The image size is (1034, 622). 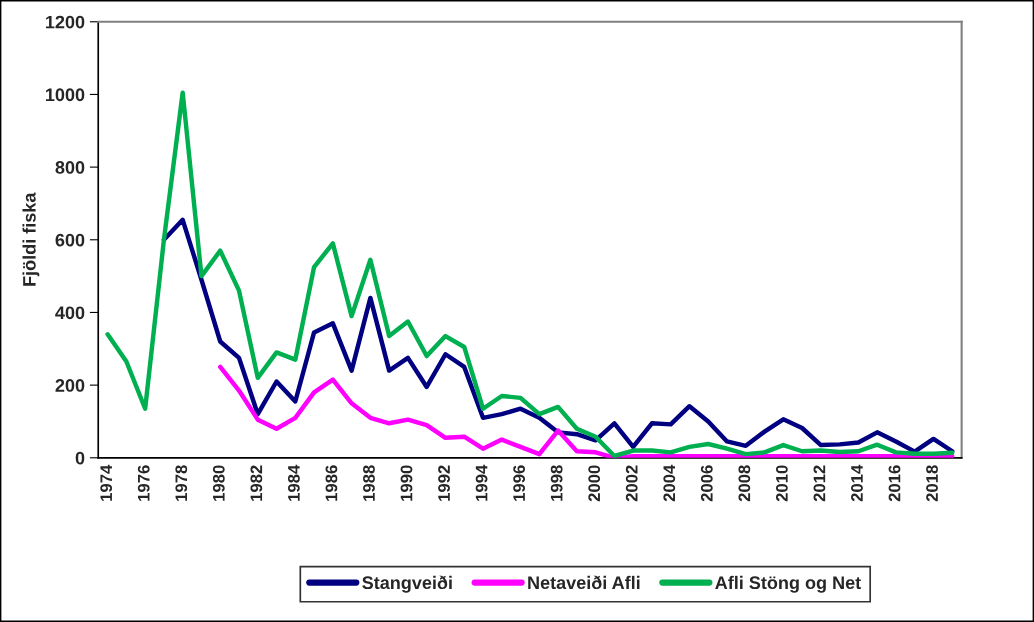 I want to click on line-series, so click(x=586, y=411).